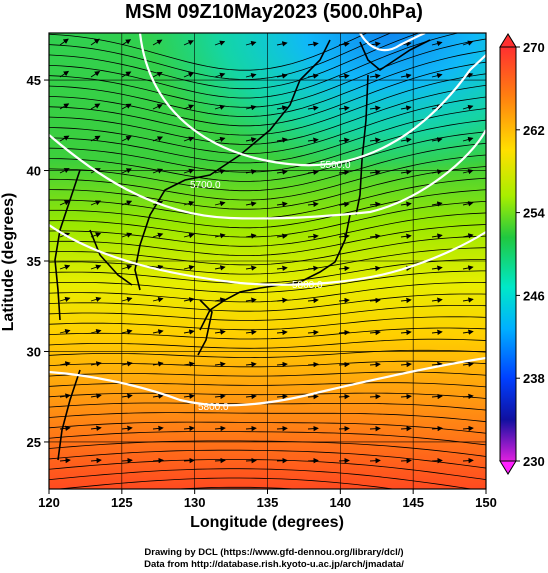 The width and height of the screenshot is (548, 573). Describe the element at coordinates (340, 502) in the screenshot. I see `x-tick-label: 140` at that location.